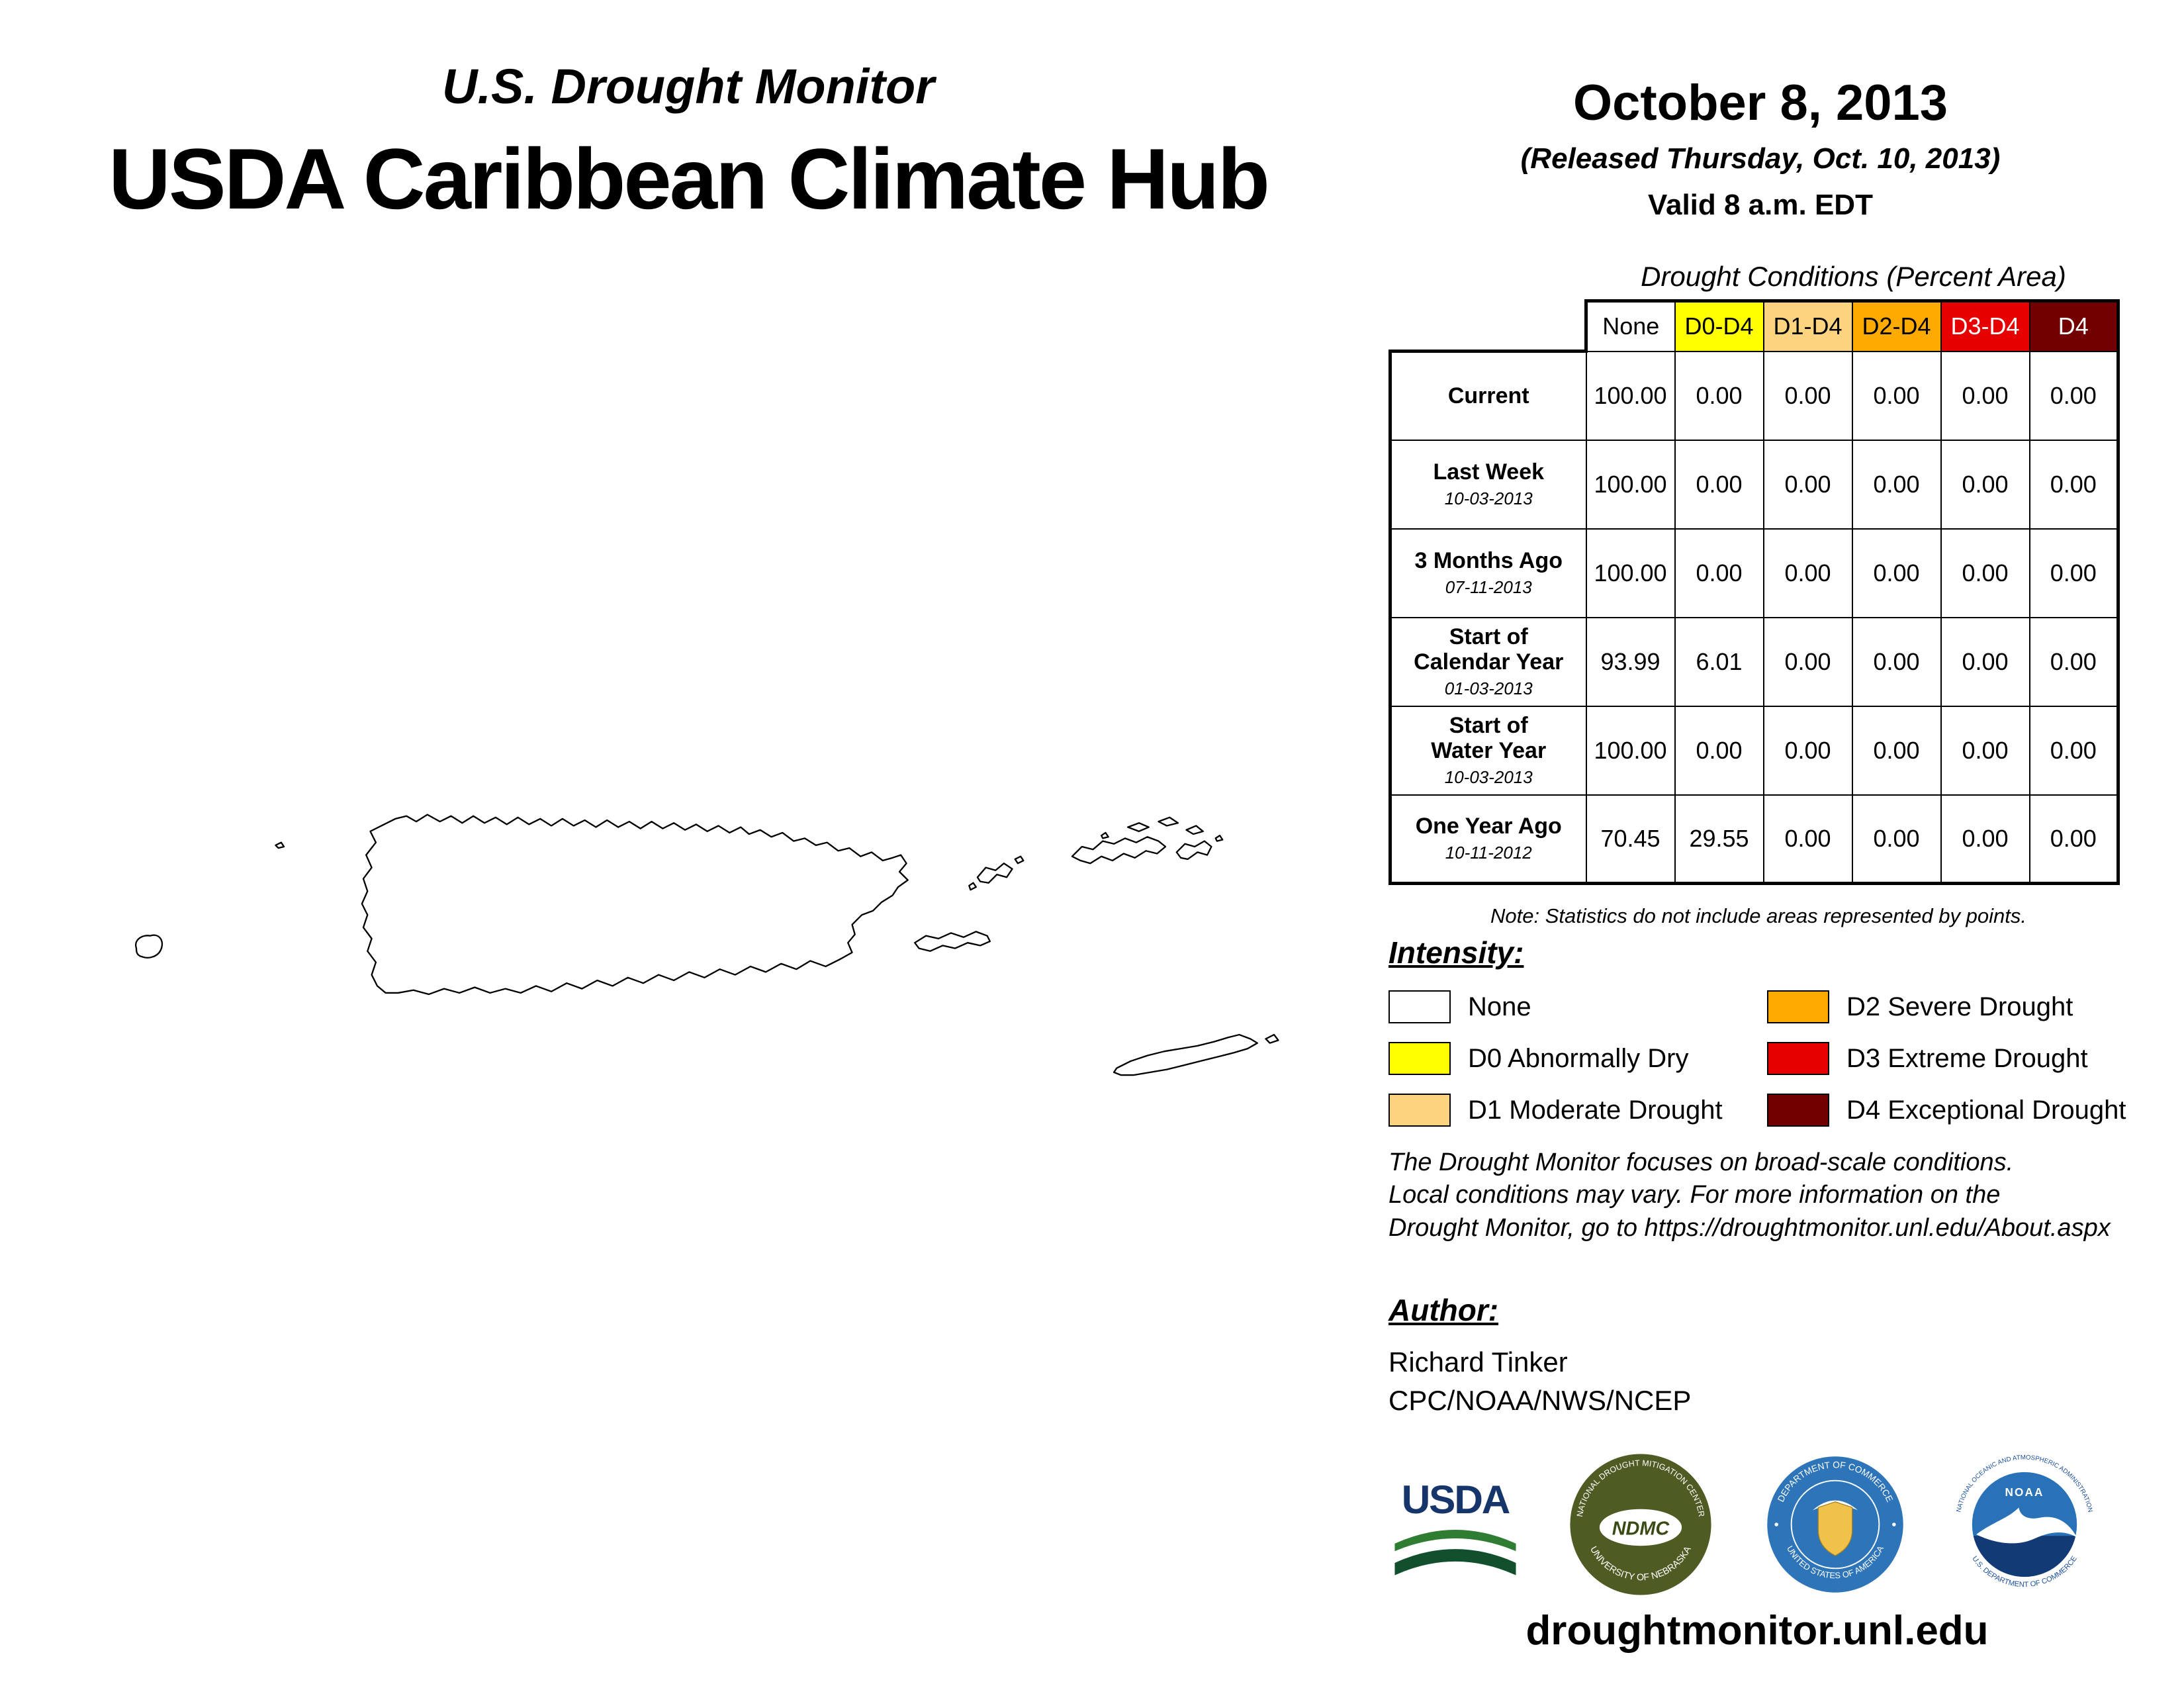 The height and width of the screenshot is (1688, 2184). Describe the element at coordinates (1489, 737) in the screenshot. I see `row-label: Start of Water Year` at that location.